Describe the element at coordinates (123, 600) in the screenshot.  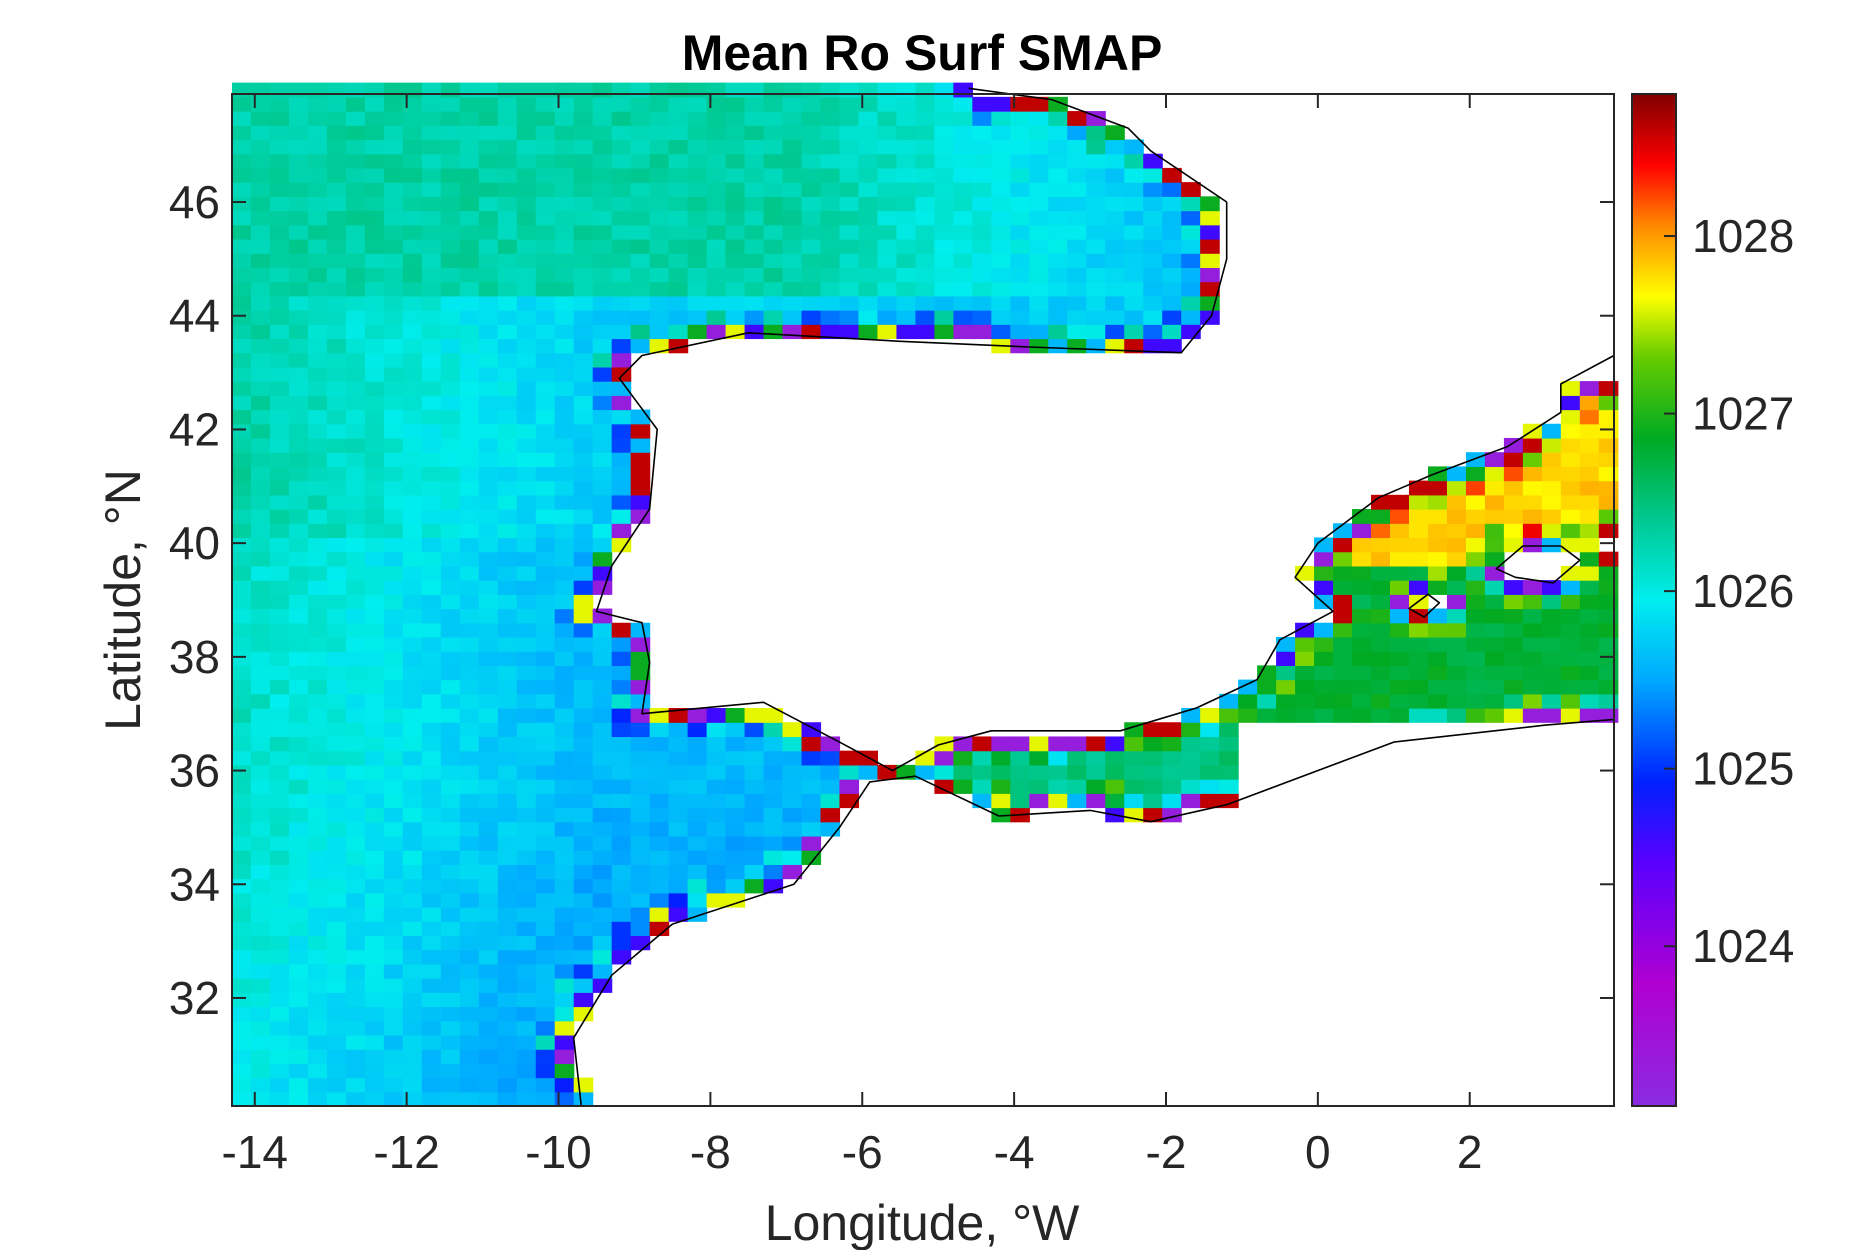
I see `y-axis-label: Latitude, °N` at that location.